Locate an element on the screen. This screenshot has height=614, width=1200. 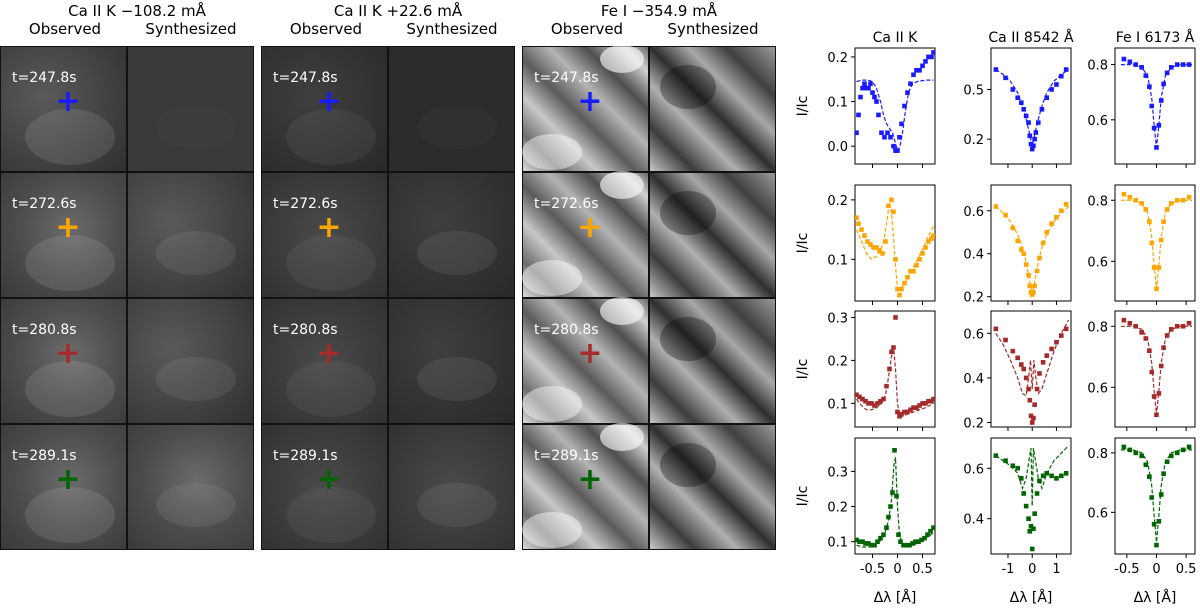
profile-plot: 0.2 0.4 0.6 is located at coordinates (1017, 371).